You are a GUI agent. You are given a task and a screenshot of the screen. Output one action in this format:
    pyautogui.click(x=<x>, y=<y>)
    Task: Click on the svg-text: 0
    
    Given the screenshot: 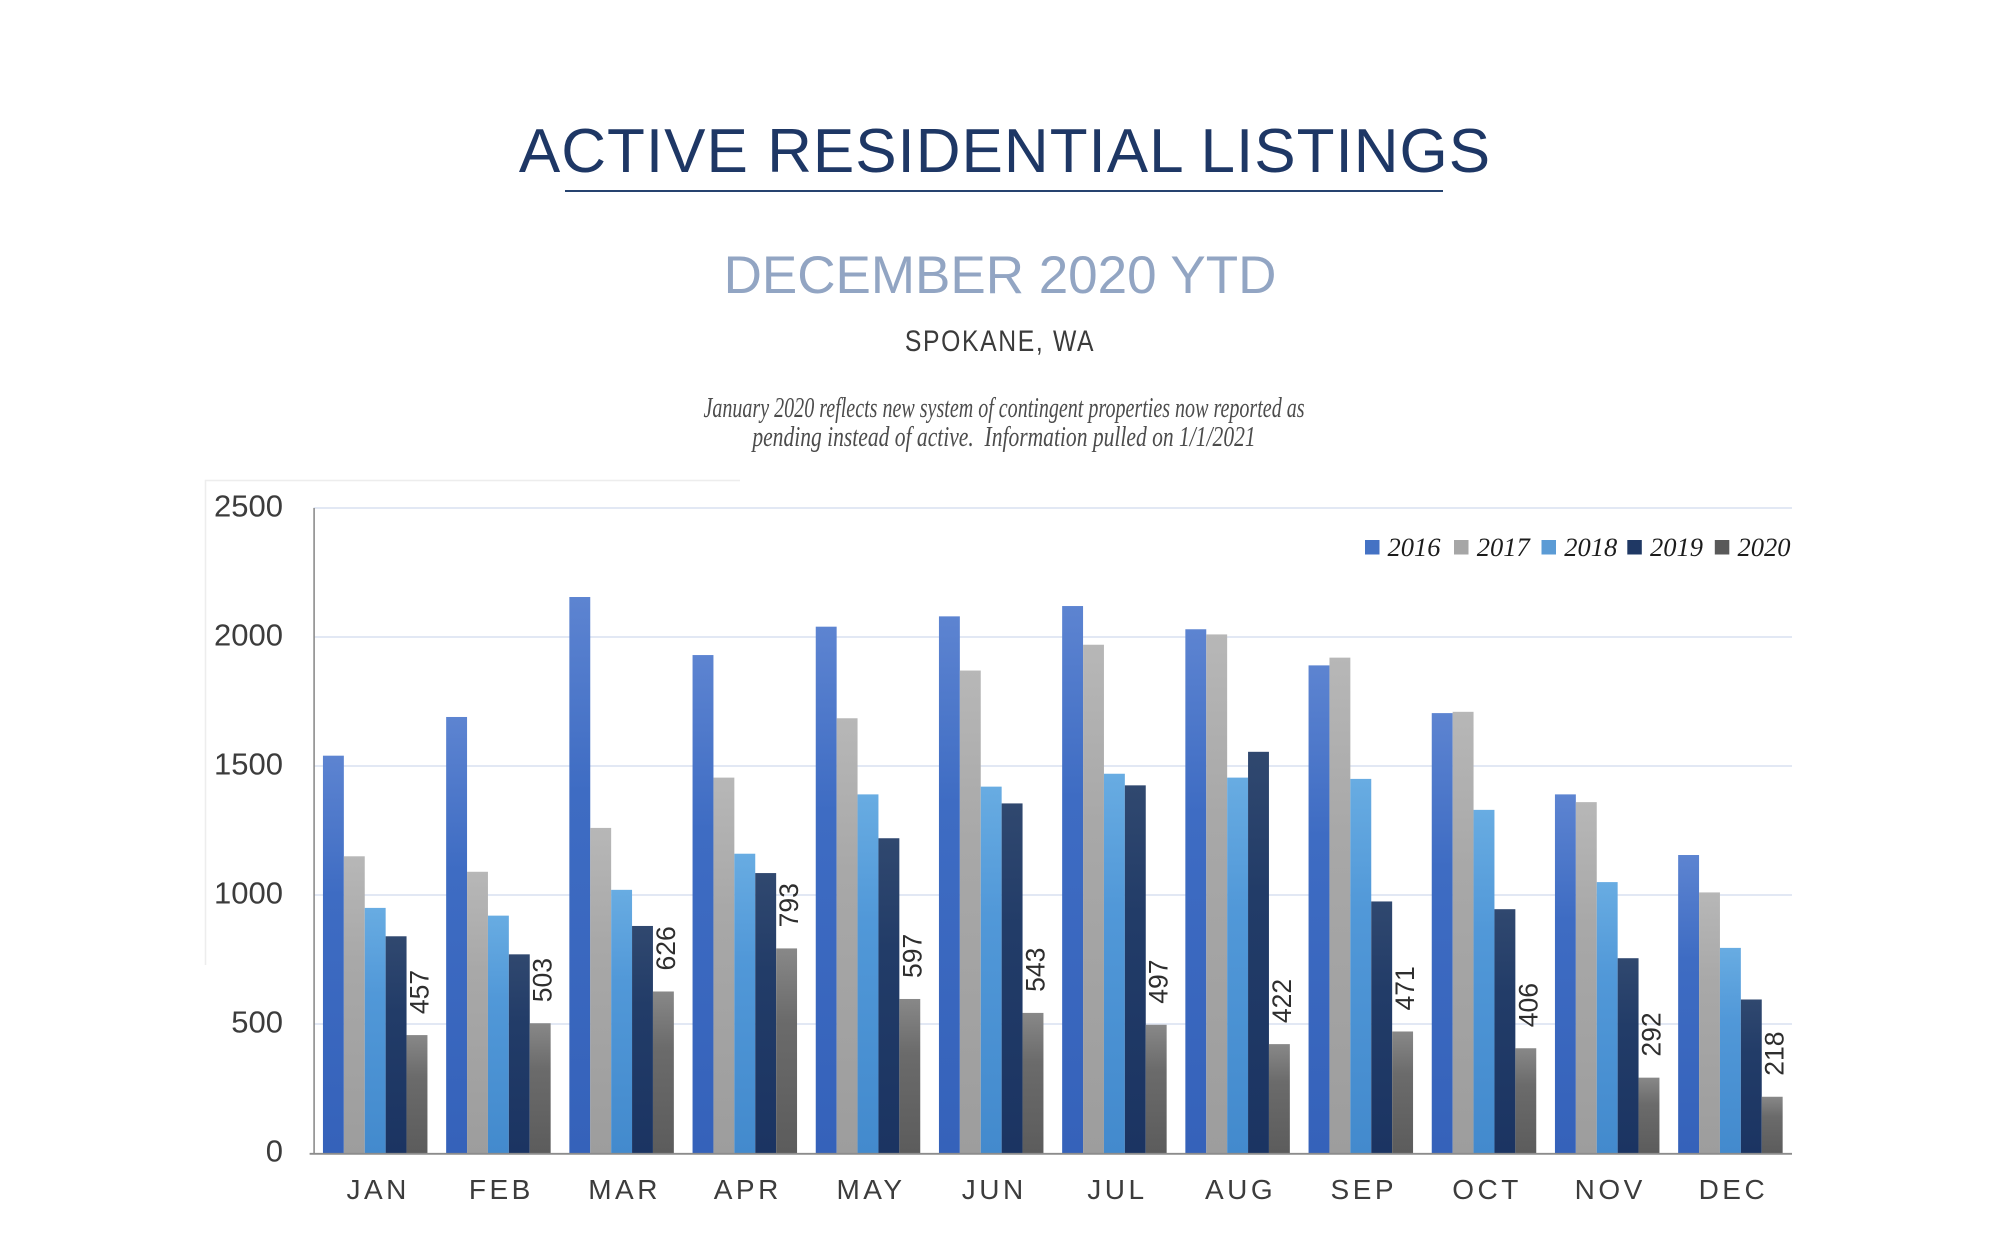 What is the action you would take?
    pyautogui.click(x=274, y=1151)
    